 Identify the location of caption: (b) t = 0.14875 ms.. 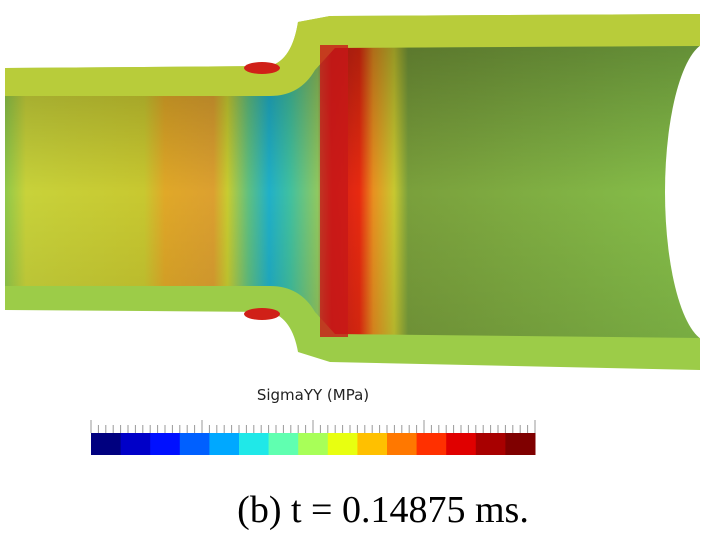
(383, 510).